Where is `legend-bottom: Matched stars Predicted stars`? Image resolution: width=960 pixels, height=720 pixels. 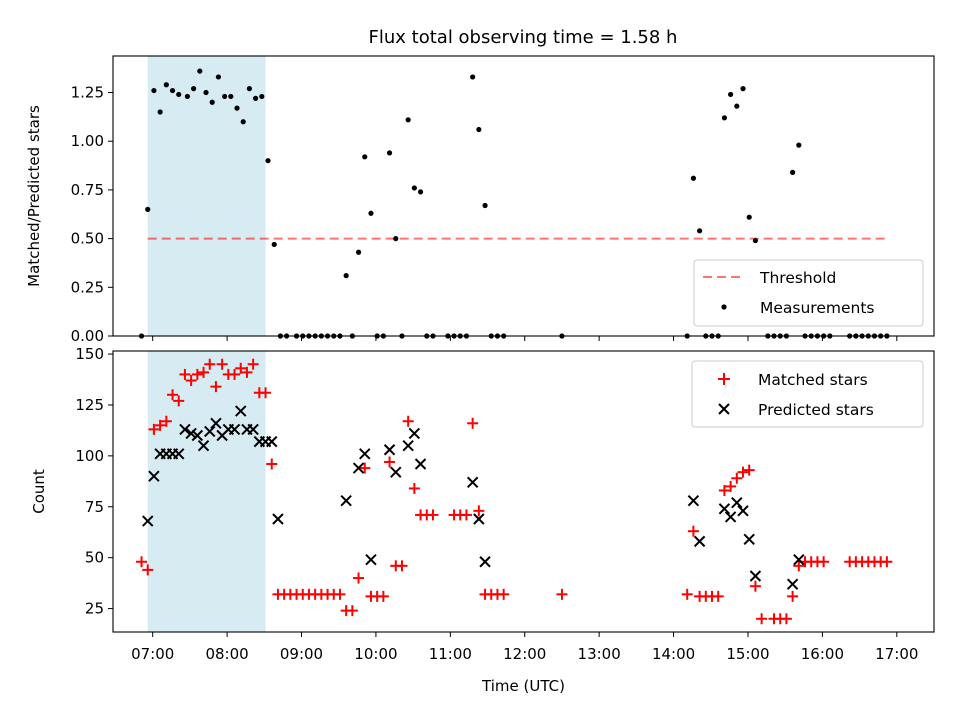 legend-bottom: Matched stars Predicted stars is located at coordinates (807, 394).